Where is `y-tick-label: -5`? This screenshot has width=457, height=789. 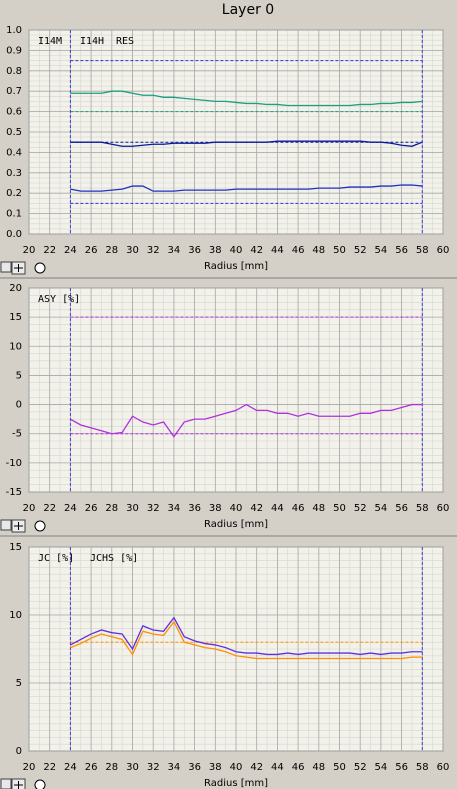 y-tick-label: -5 is located at coordinates (17, 434).